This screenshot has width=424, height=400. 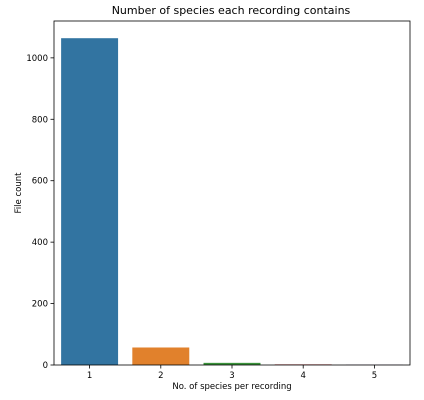 What do you see at coordinates (160, 376) in the screenshot?
I see `x-tick-label: 2` at bounding box center [160, 376].